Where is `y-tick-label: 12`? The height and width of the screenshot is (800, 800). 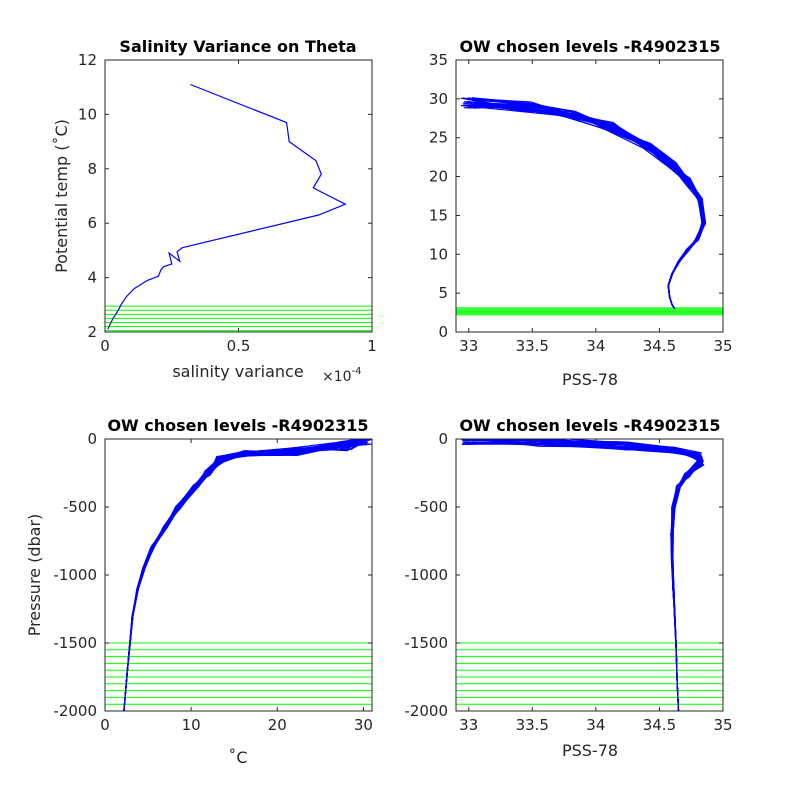
y-tick-label: 12 is located at coordinates (87, 60).